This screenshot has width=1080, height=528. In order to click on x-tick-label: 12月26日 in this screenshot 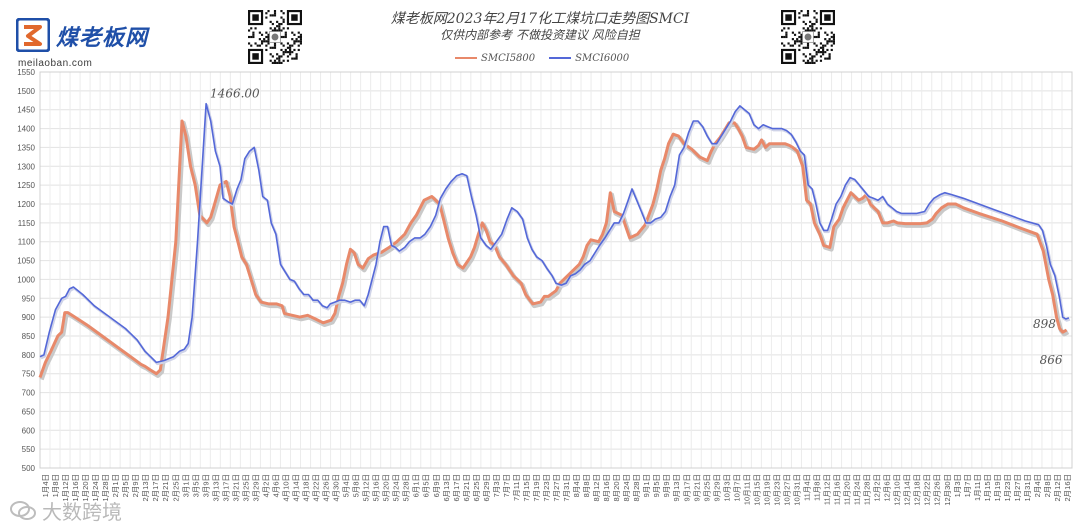, I will do `click(937, 490)`.